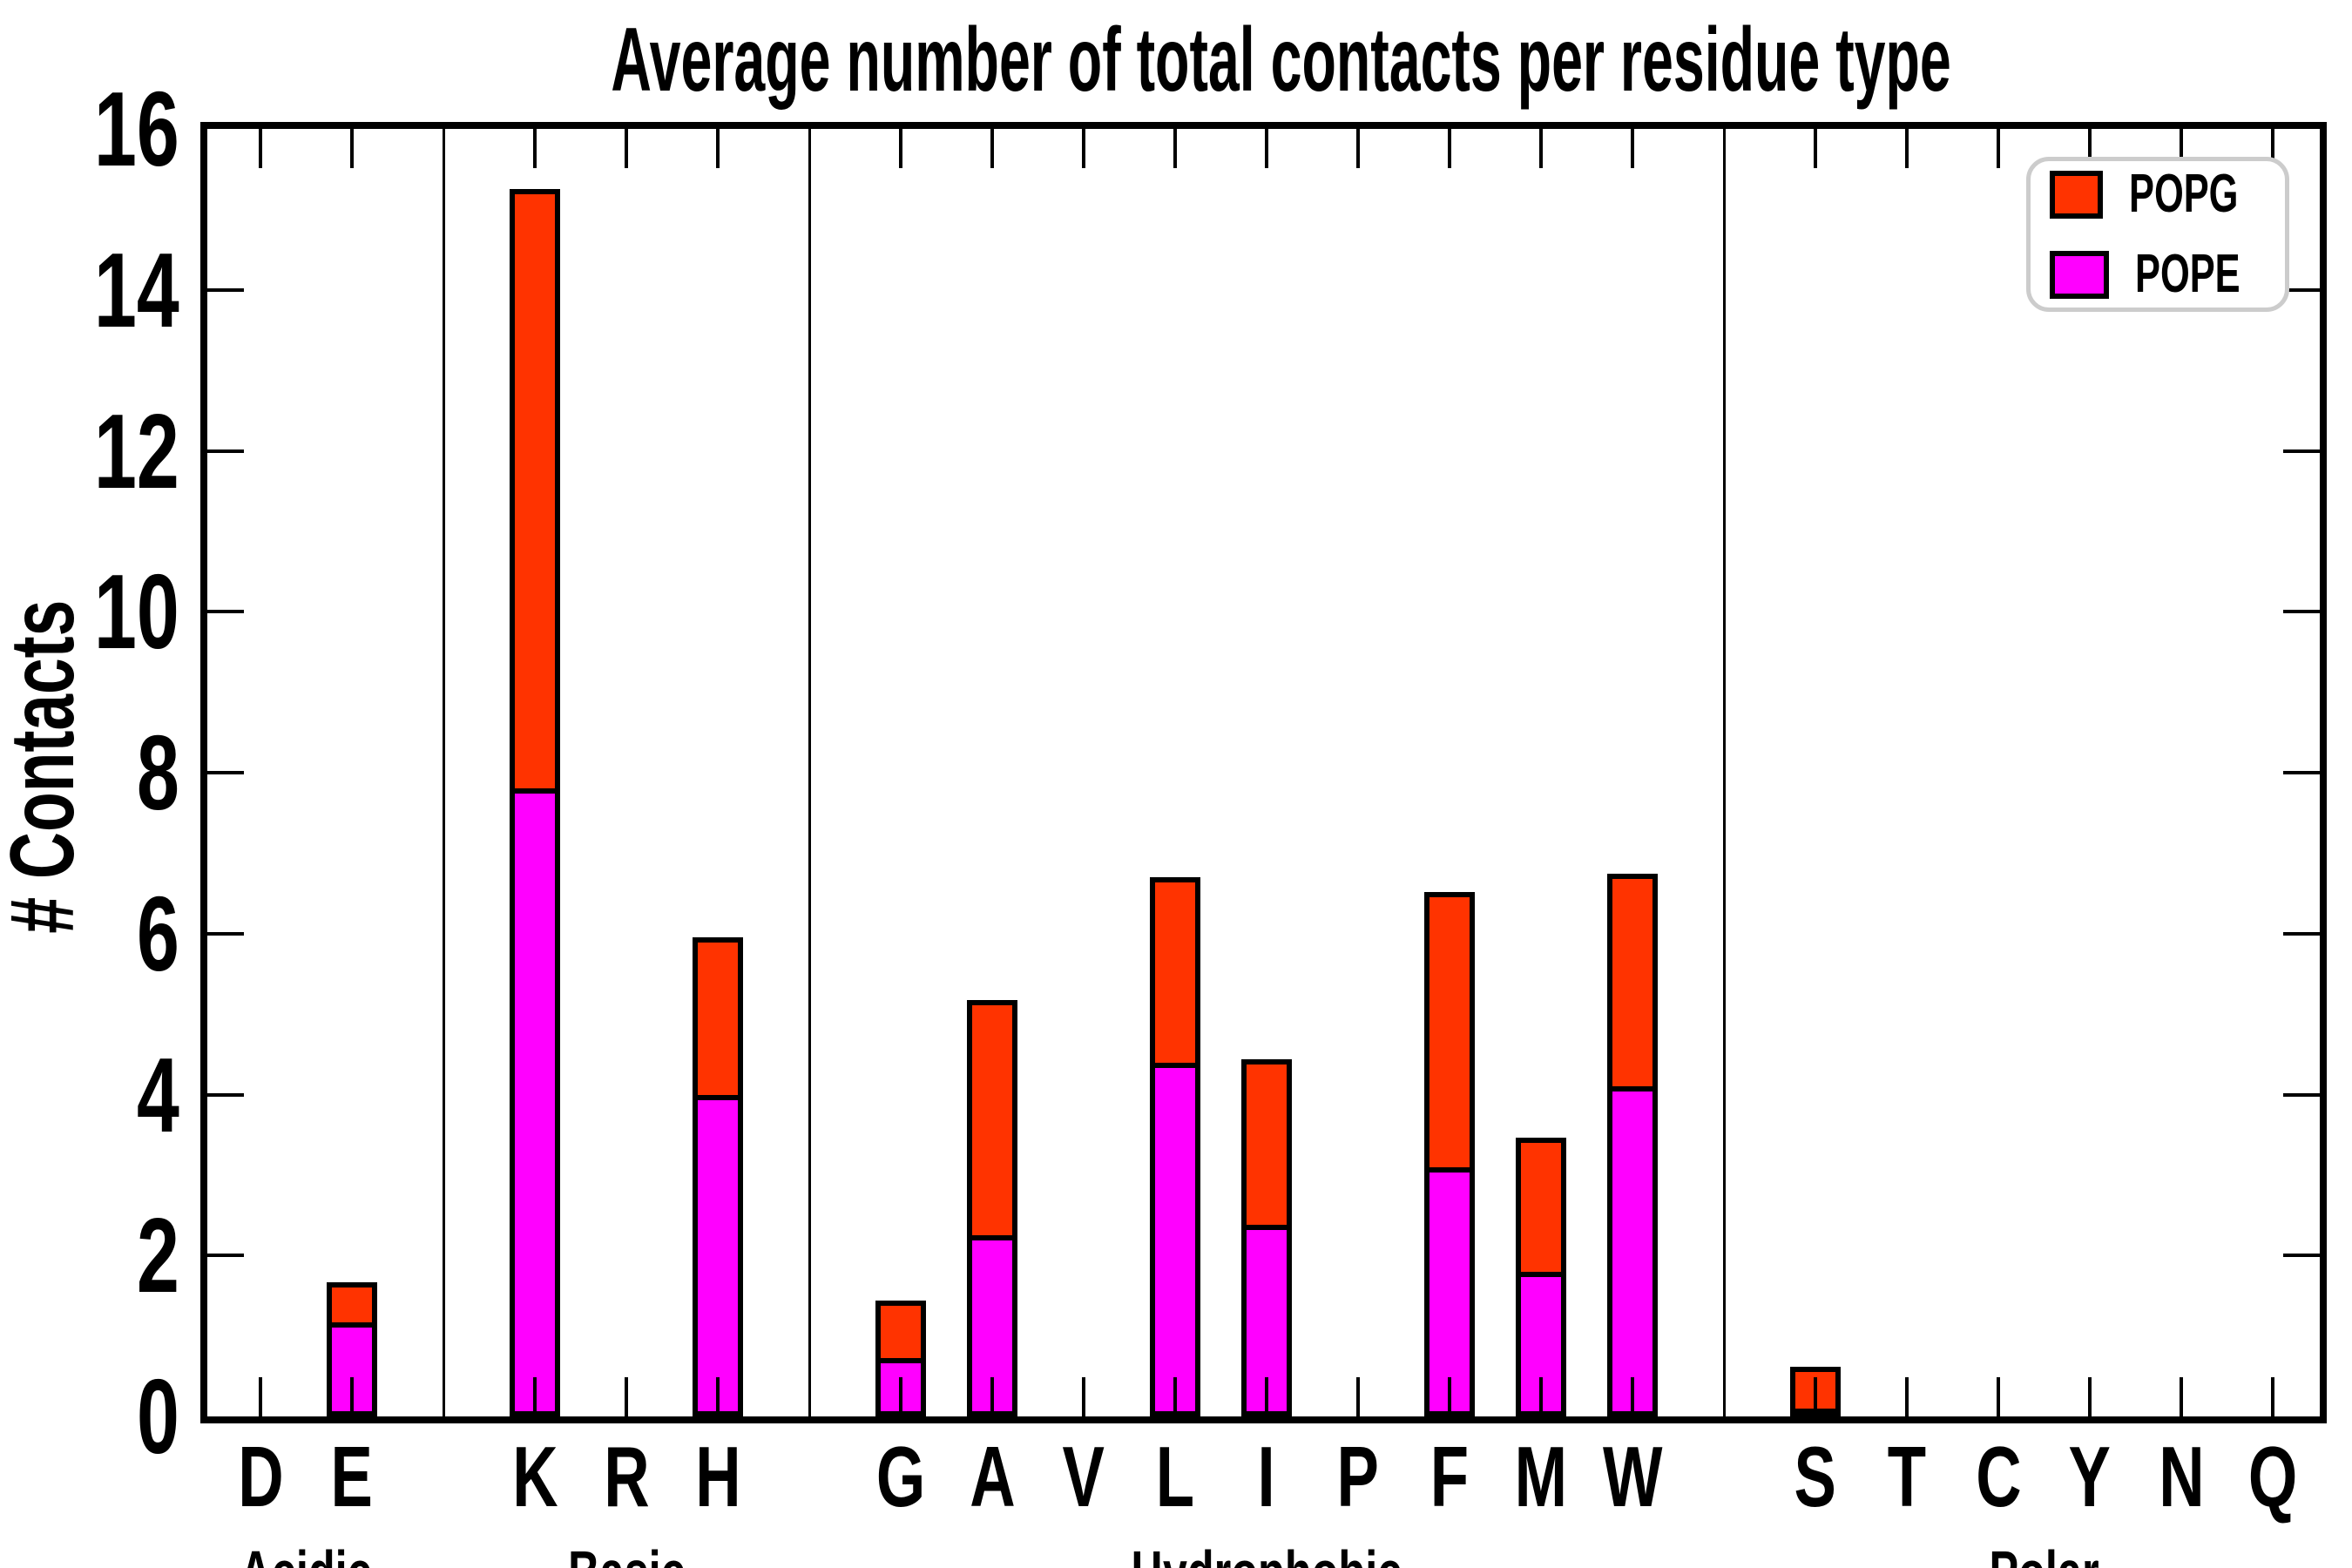 This screenshot has height=1568, width=2352. I want to click on x-tick-bottom-Y, so click(2090, 1396).